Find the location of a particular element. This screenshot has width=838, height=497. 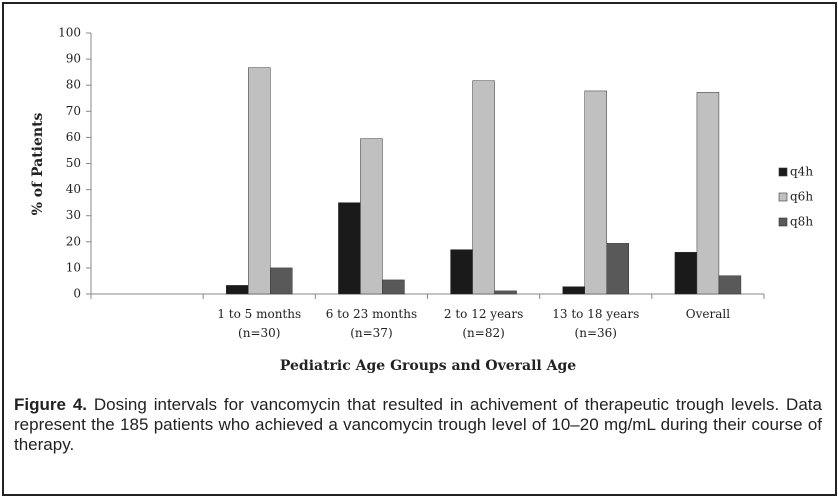

x-tick-label: 6 to 23 months (n=37) is located at coordinates (371, 323).